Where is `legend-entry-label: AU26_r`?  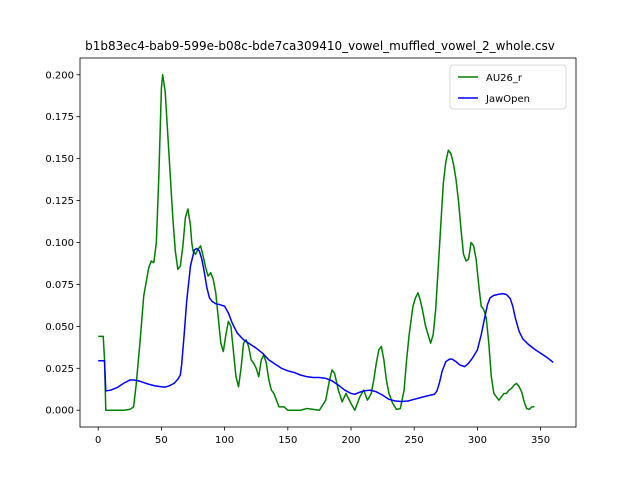 legend-entry-label: AU26_r is located at coordinates (504, 78).